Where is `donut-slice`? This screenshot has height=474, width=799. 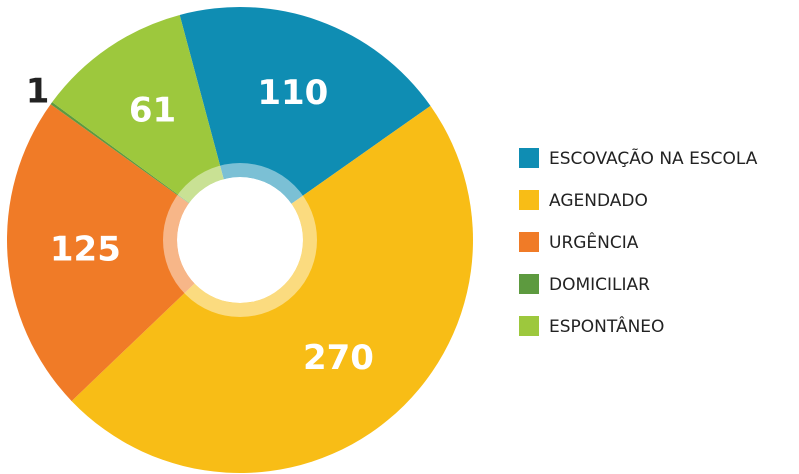 donut-slice is located at coordinates (146, 127).